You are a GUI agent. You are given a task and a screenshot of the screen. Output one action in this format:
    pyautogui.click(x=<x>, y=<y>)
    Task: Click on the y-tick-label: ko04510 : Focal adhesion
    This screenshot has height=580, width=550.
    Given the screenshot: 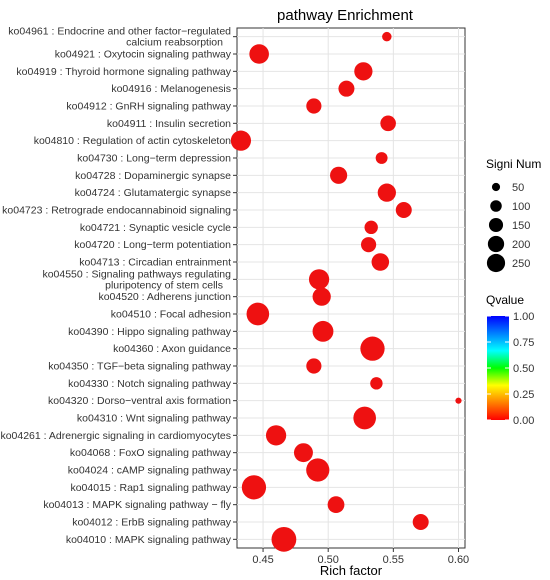 What is the action you would take?
    pyautogui.click(x=171, y=315)
    